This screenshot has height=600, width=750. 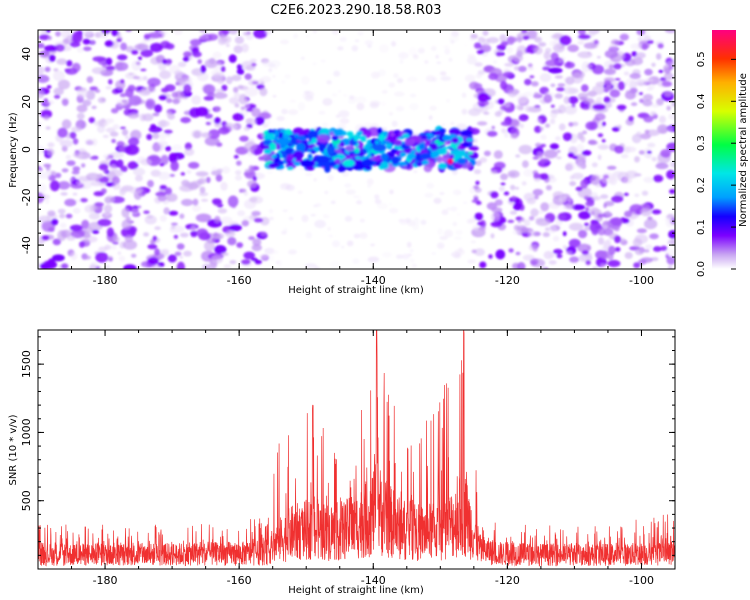 I want to click on colorbar-tick-label: 0.2, so click(x=701, y=185).